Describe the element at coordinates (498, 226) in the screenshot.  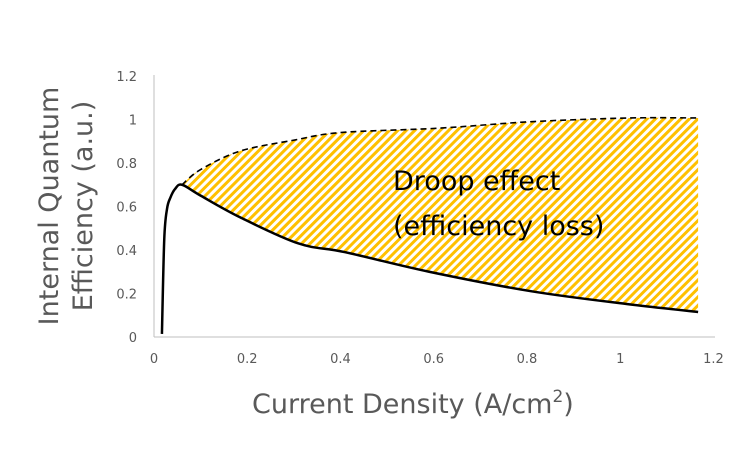
I see `annotation-line2: (efficiency loss)` at that location.